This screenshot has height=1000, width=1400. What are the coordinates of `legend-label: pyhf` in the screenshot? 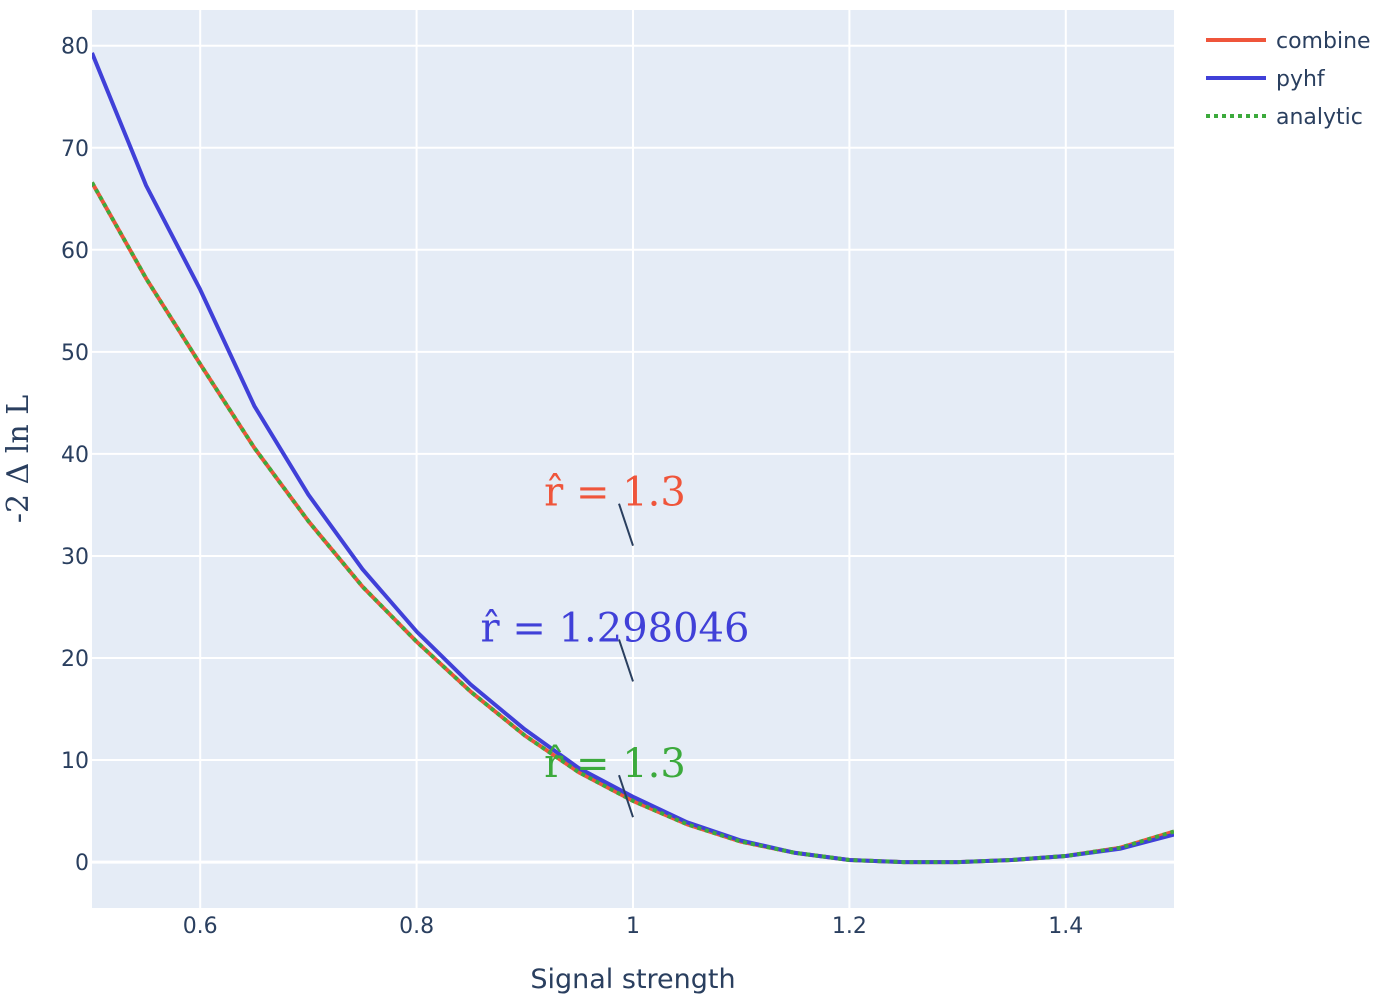 It's located at (1301, 79).